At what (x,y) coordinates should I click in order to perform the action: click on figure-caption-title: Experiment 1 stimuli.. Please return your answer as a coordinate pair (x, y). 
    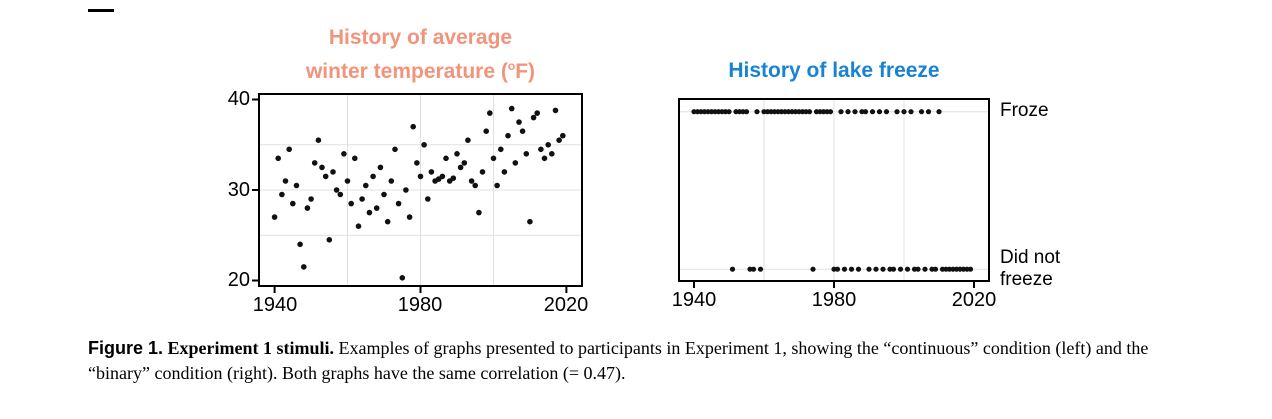
    Looking at the image, I should click on (251, 348).